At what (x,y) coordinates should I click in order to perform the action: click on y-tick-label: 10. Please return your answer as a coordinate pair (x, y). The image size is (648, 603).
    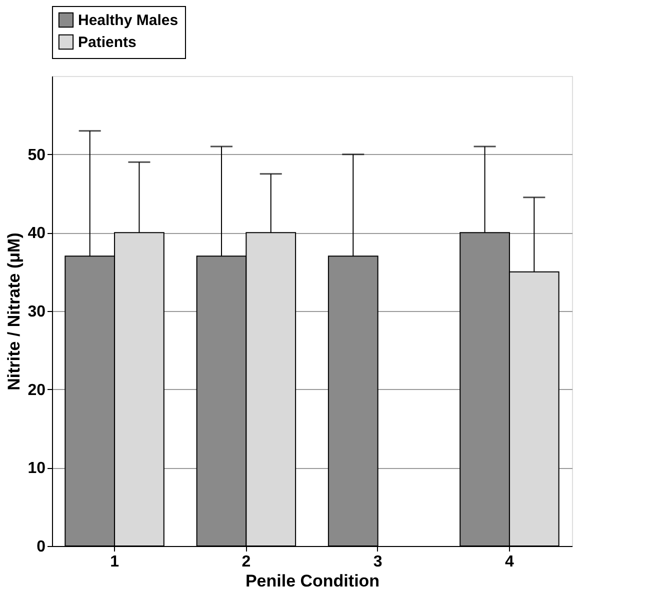
    Looking at the image, I should click on (37, 469).